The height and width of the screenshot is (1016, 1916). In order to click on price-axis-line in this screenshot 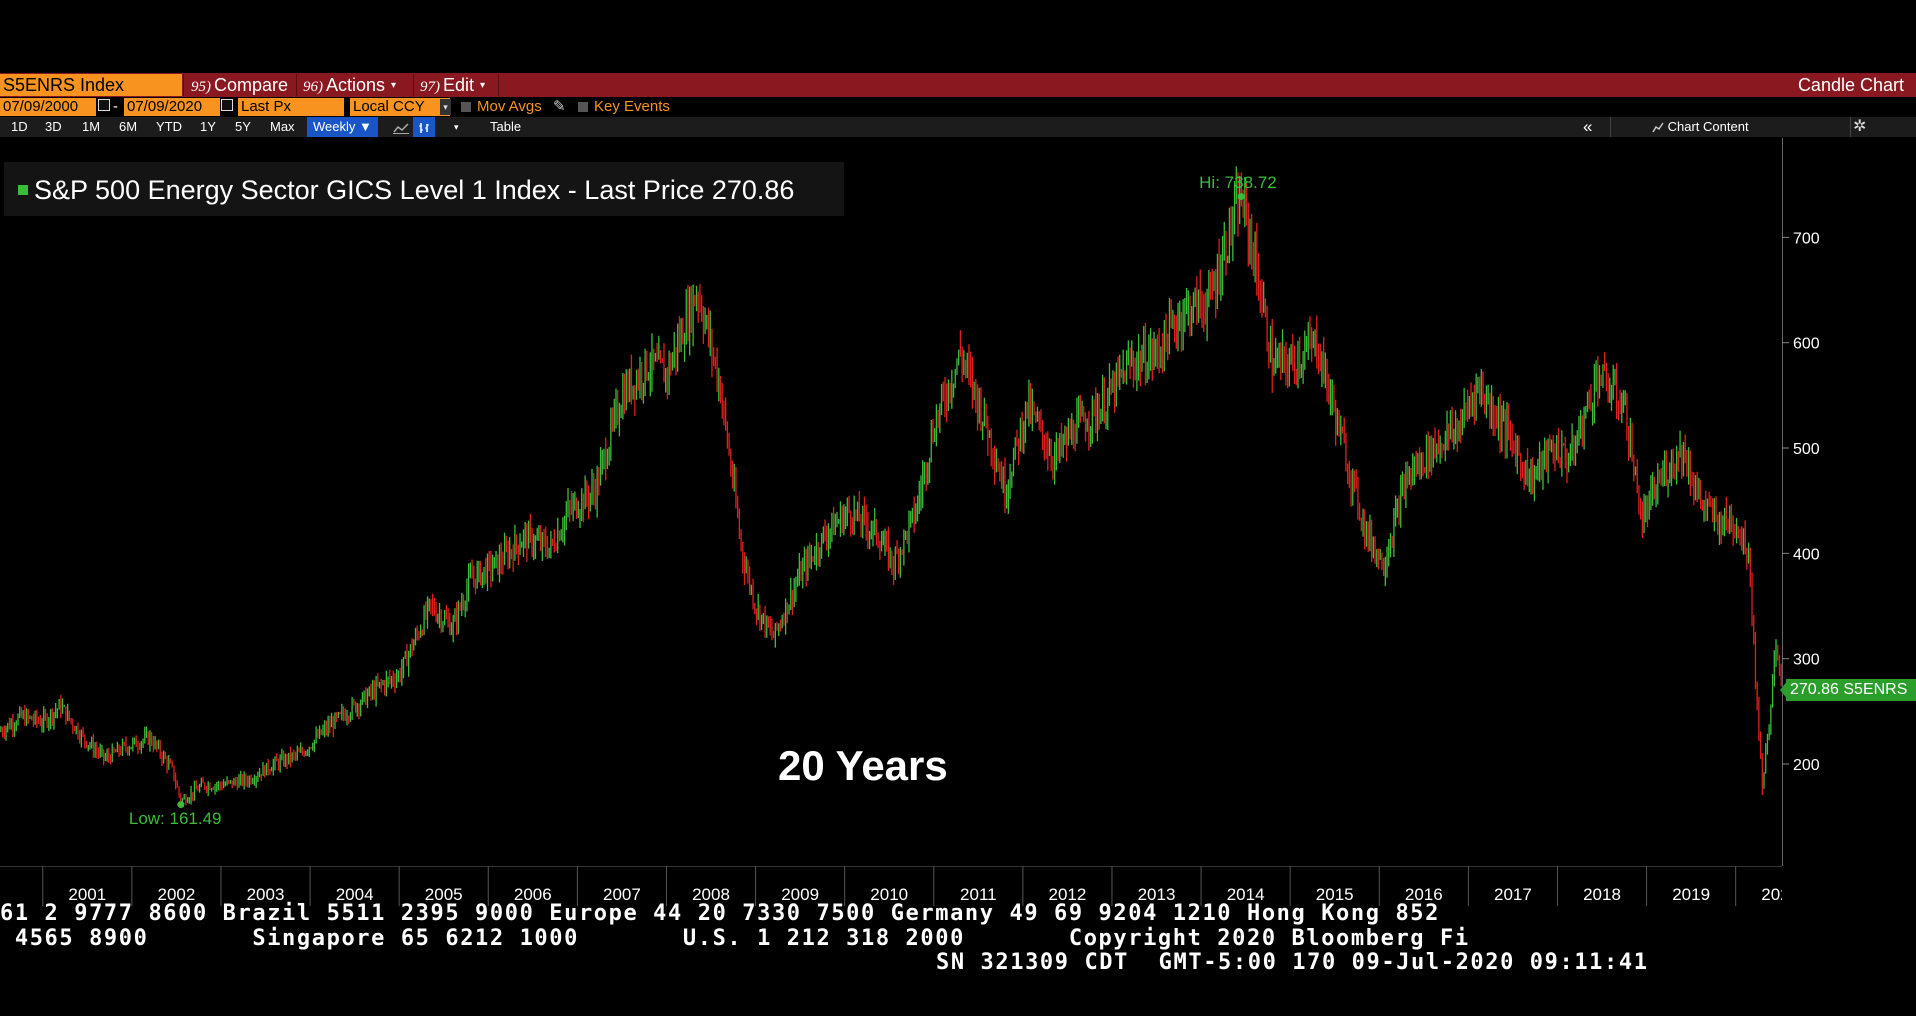, I will do `click(1782, 502)`.